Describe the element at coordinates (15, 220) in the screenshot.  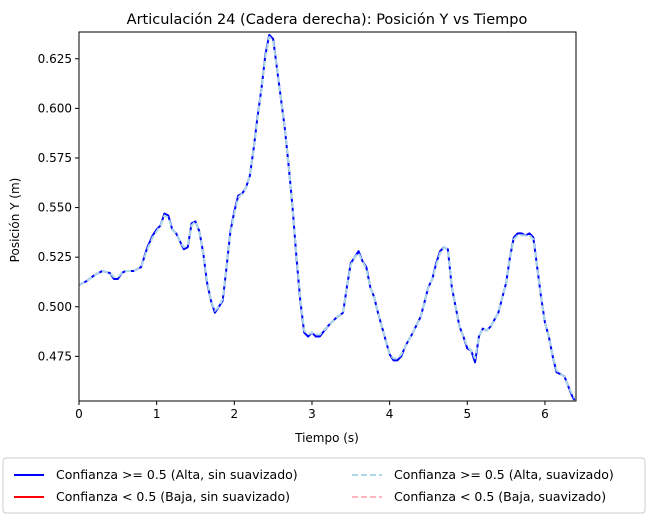
I see `y-axis-label: Posición Y (m)` at that location.